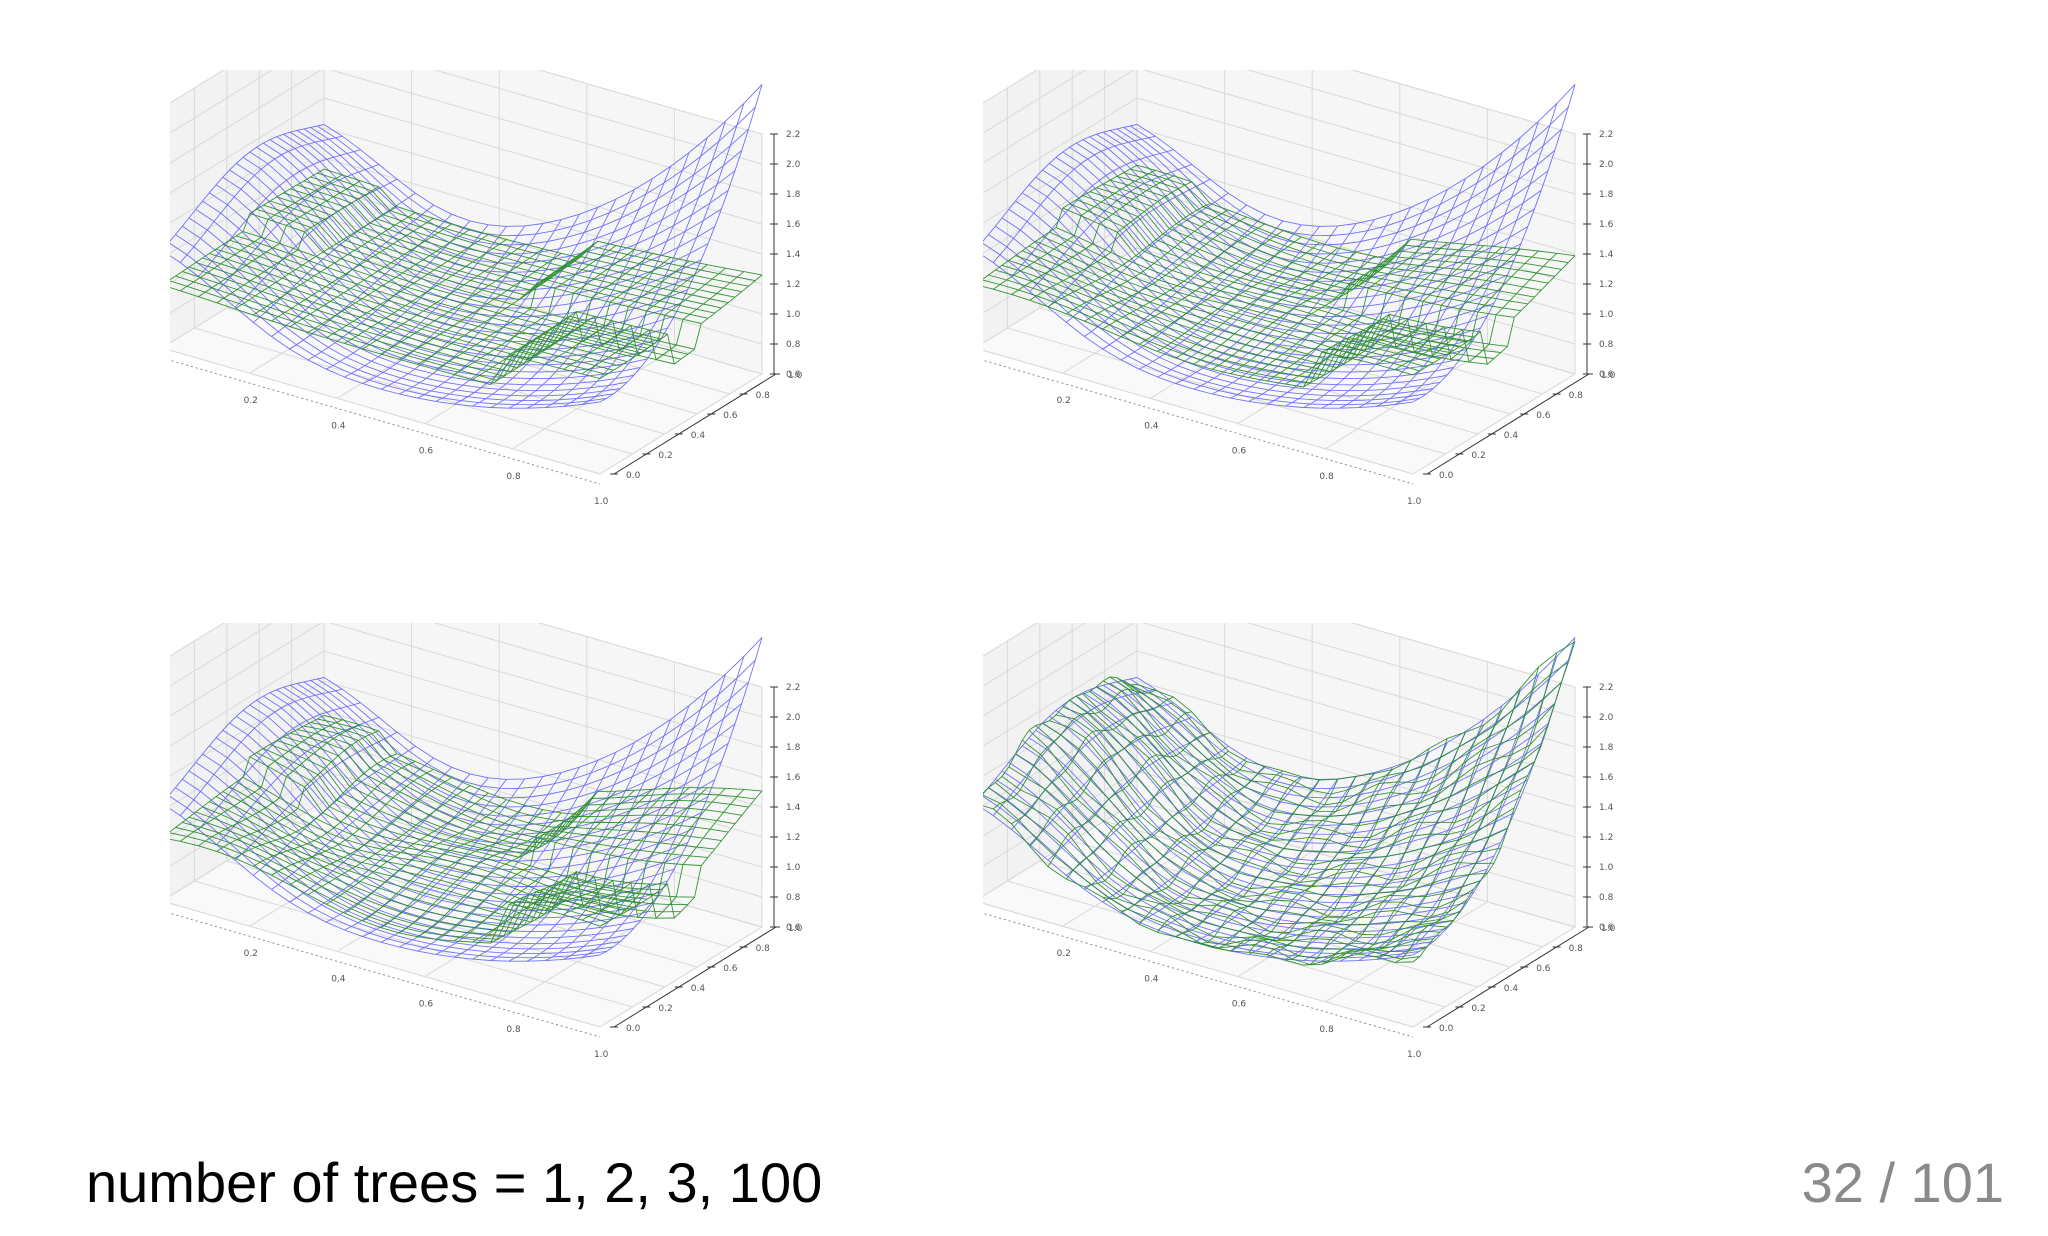  What do you see at coordinates (763, 396) in the screenshot?
I see `y-tick-label: 0.8` at bounding box center [763, 396].